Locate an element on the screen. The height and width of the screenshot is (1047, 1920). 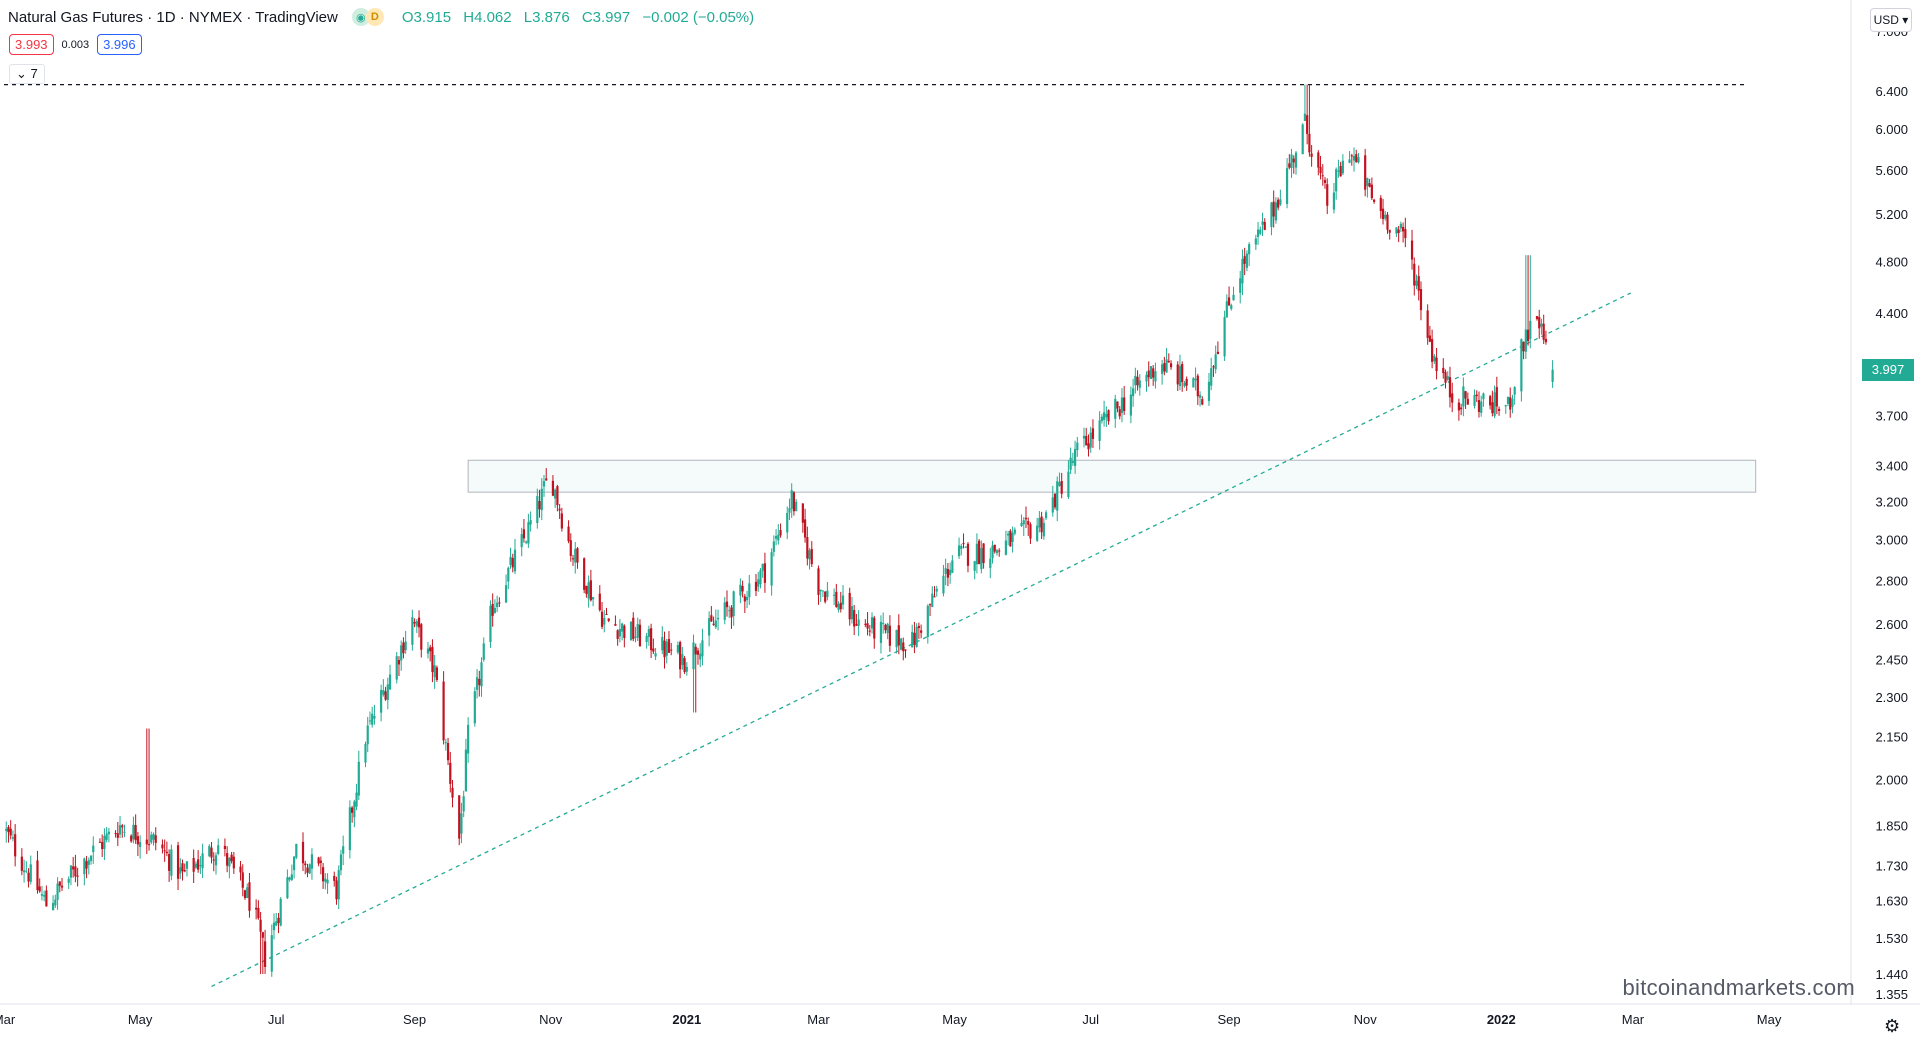
low-value: L3.876 is located at coordinates (546, 17).